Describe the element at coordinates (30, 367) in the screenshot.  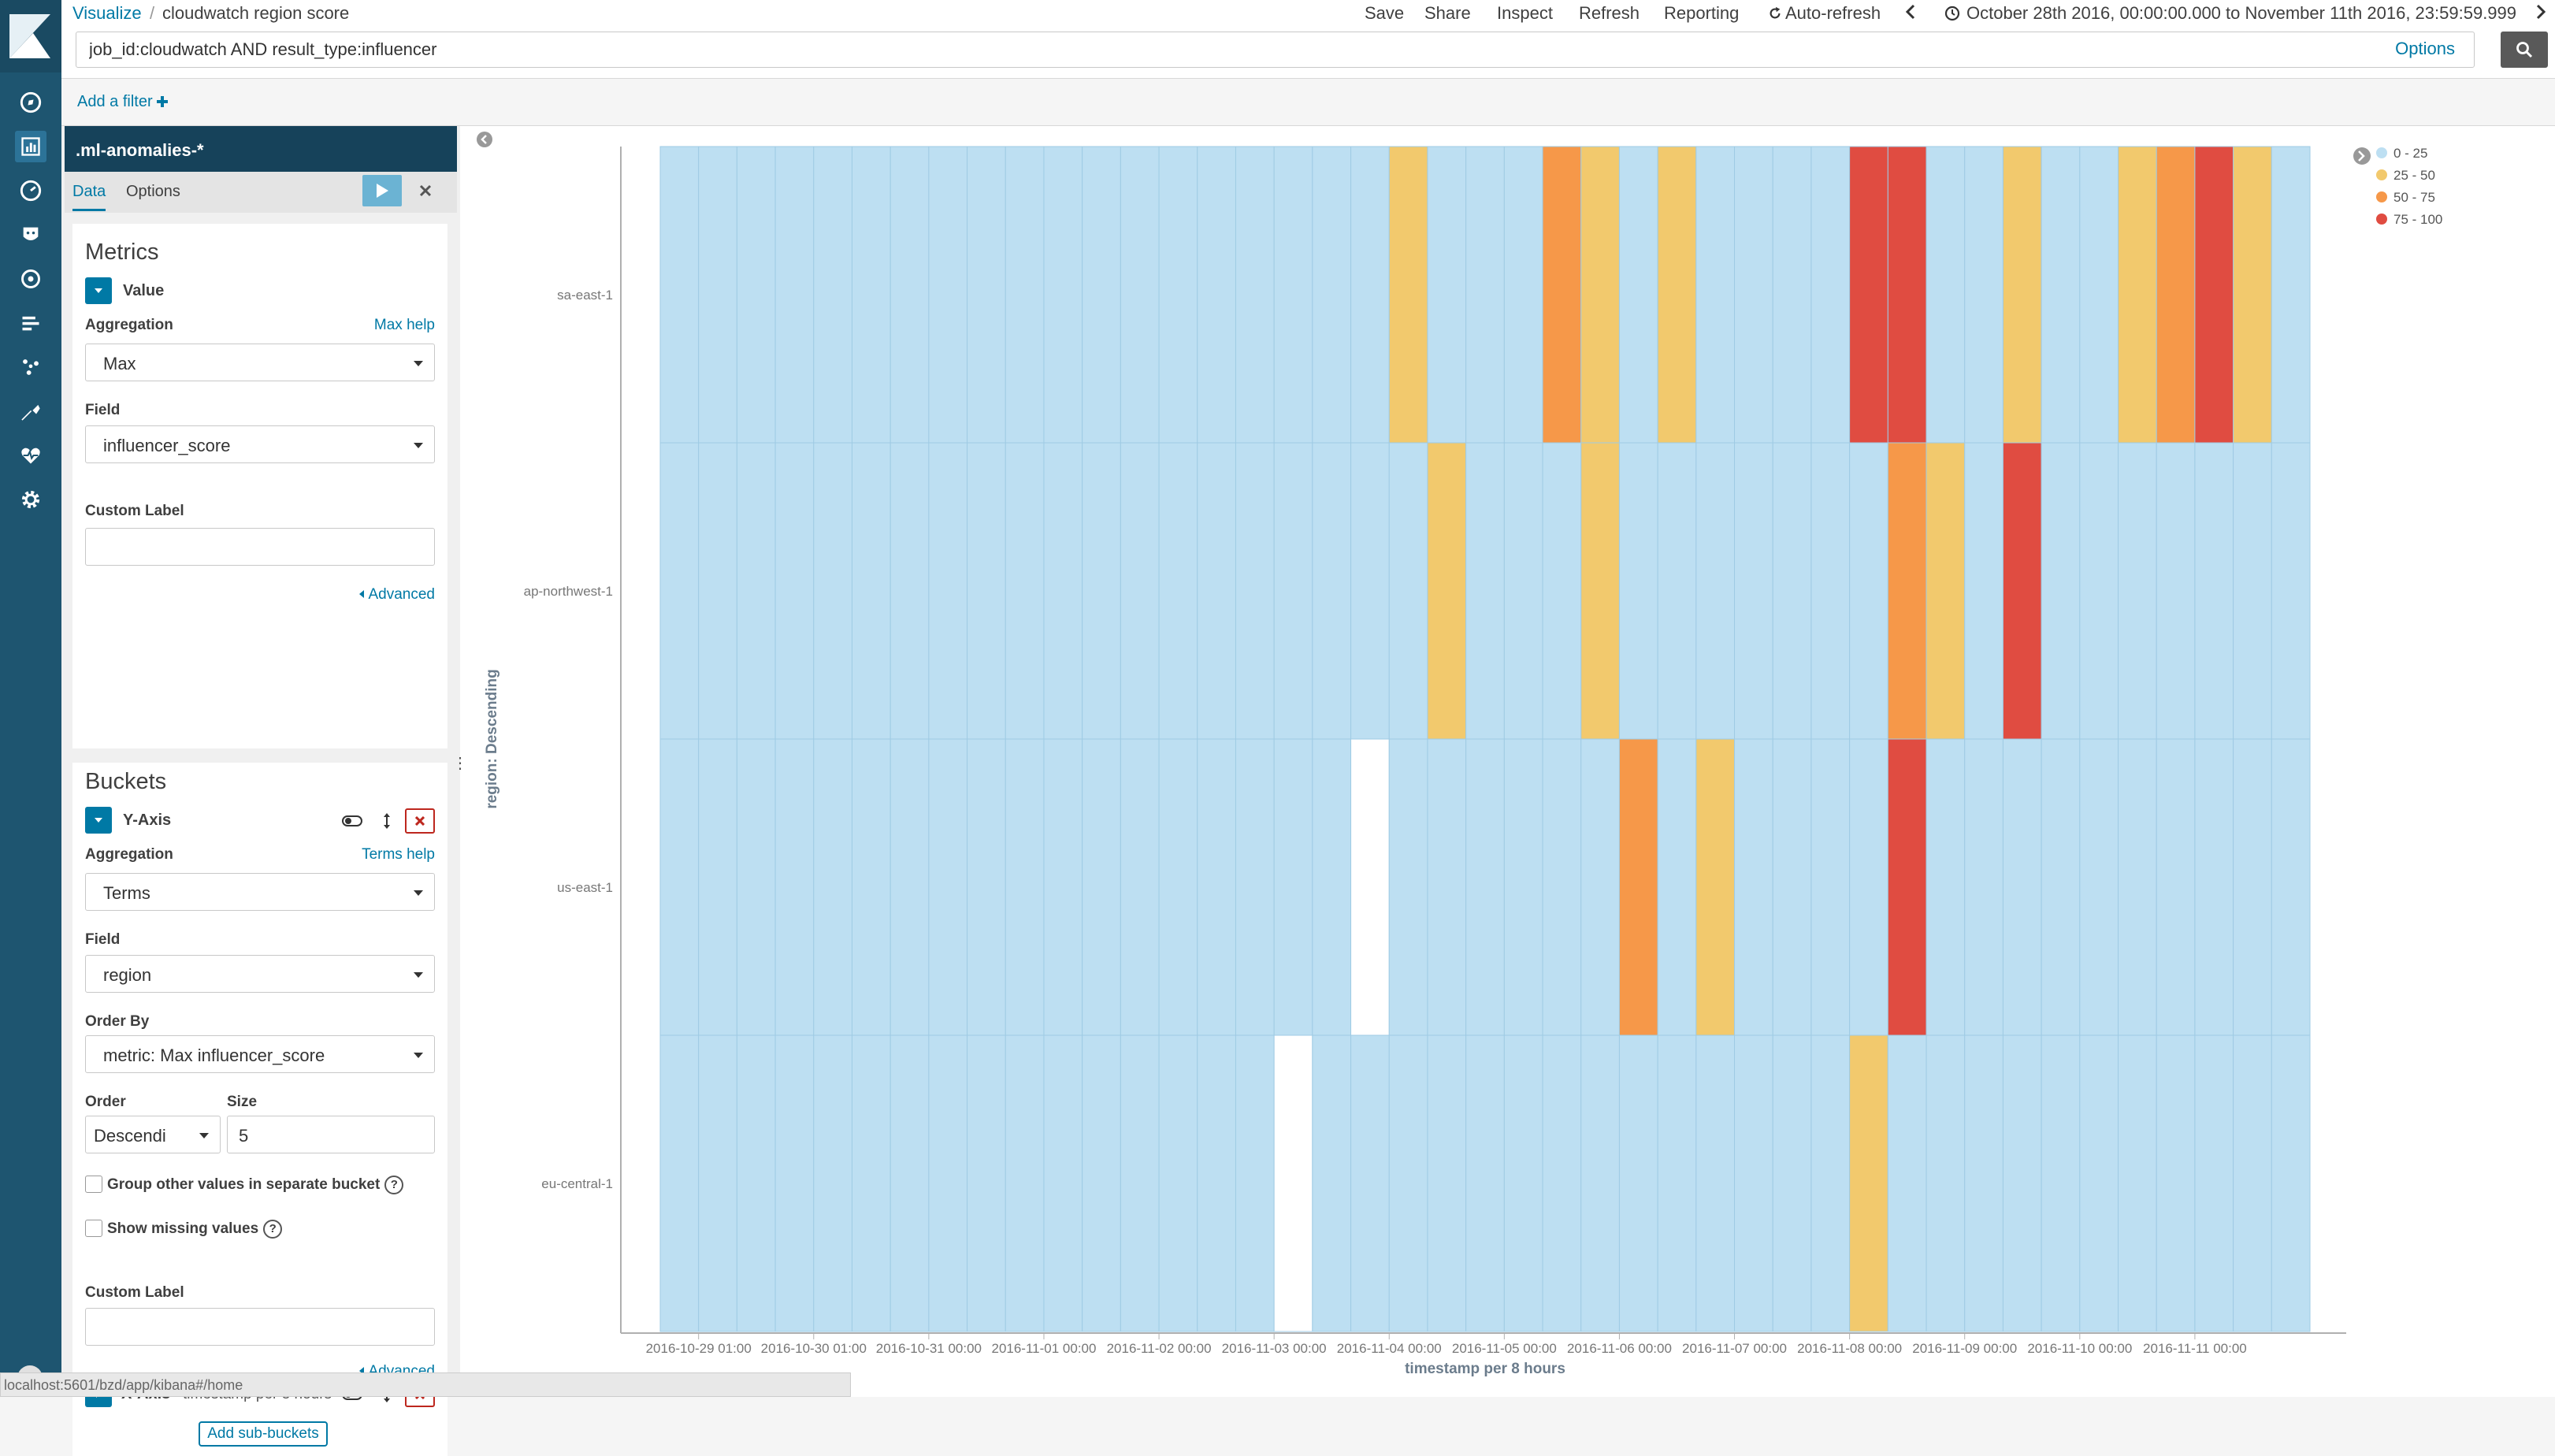
I see `graph-icon` at that location.